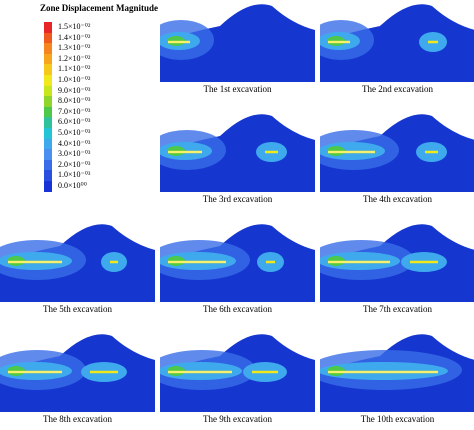 The image size is (474, 430). Describe the element at coordinates (74, 48) in the screenshot. I see `legend-label: 1.3×10⁻⁰²` at that location.